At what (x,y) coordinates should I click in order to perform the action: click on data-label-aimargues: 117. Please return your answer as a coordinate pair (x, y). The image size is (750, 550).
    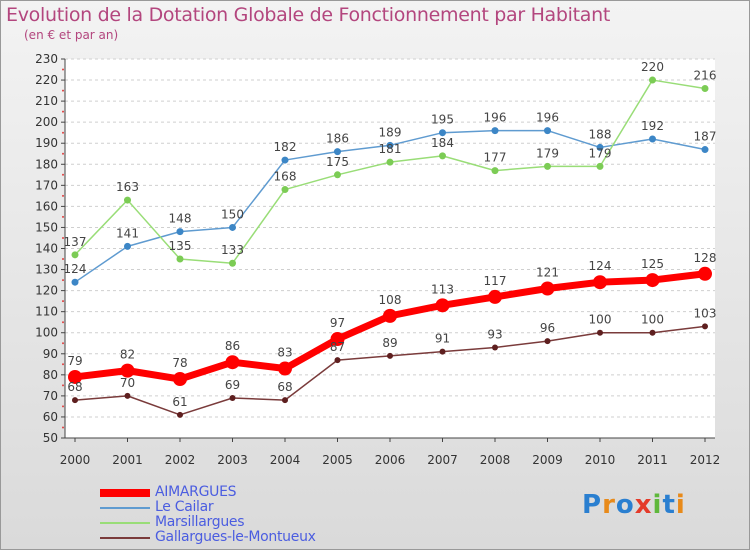
    Looking at the image, I should click on (495, 281).